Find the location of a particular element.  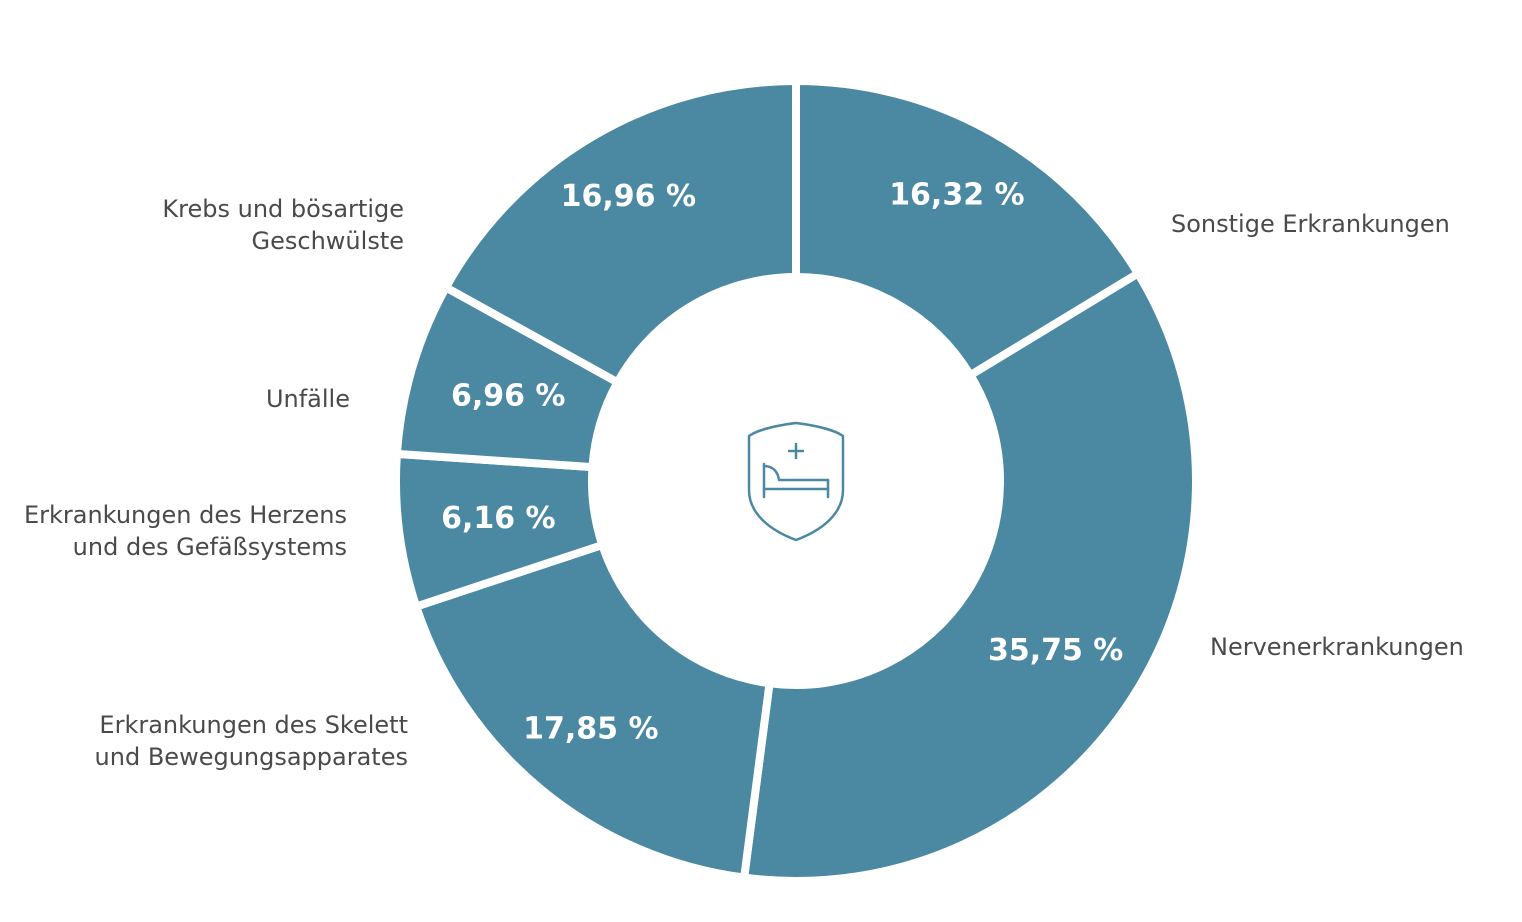

slice-value-label: 17,85 % is located at coordinates (590, 729).